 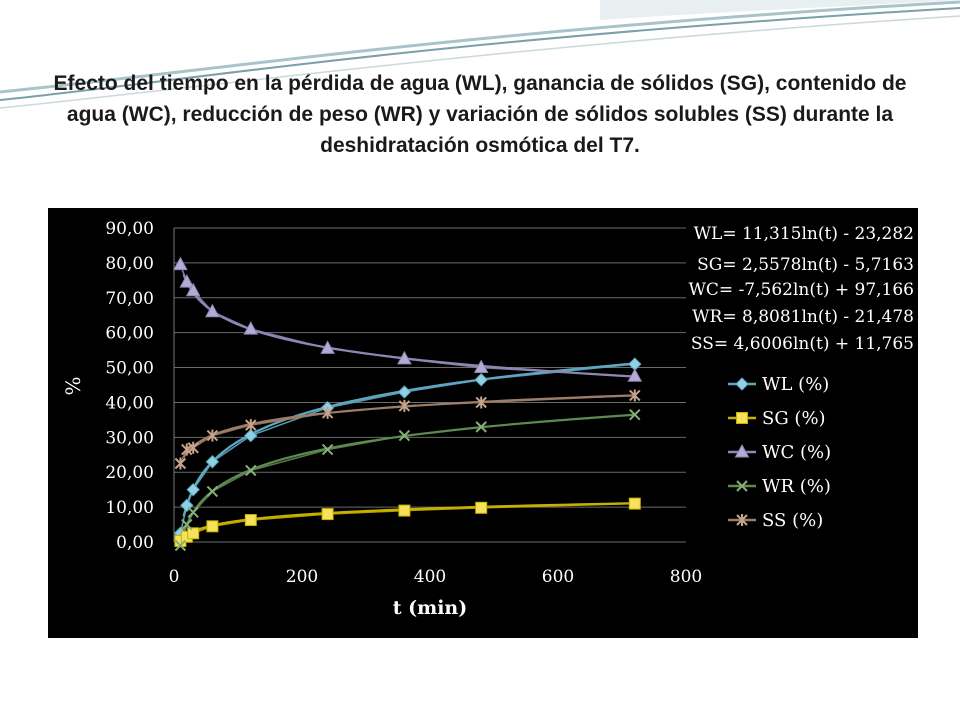 I want to click on y-tick-label: 70,00, so click(x=129, y=299).